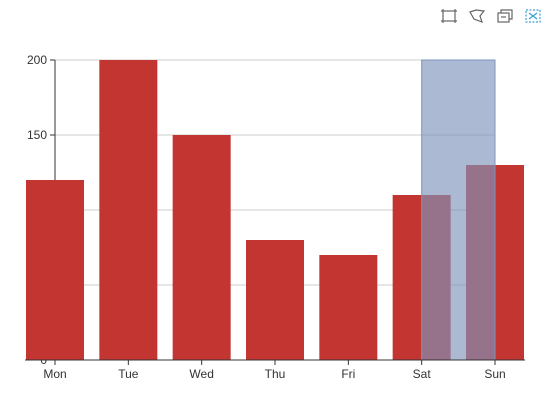  What do you see at coordinates (275, 300) in the screenshot?
I see `bar-thu` at bounding box center [275, 300].